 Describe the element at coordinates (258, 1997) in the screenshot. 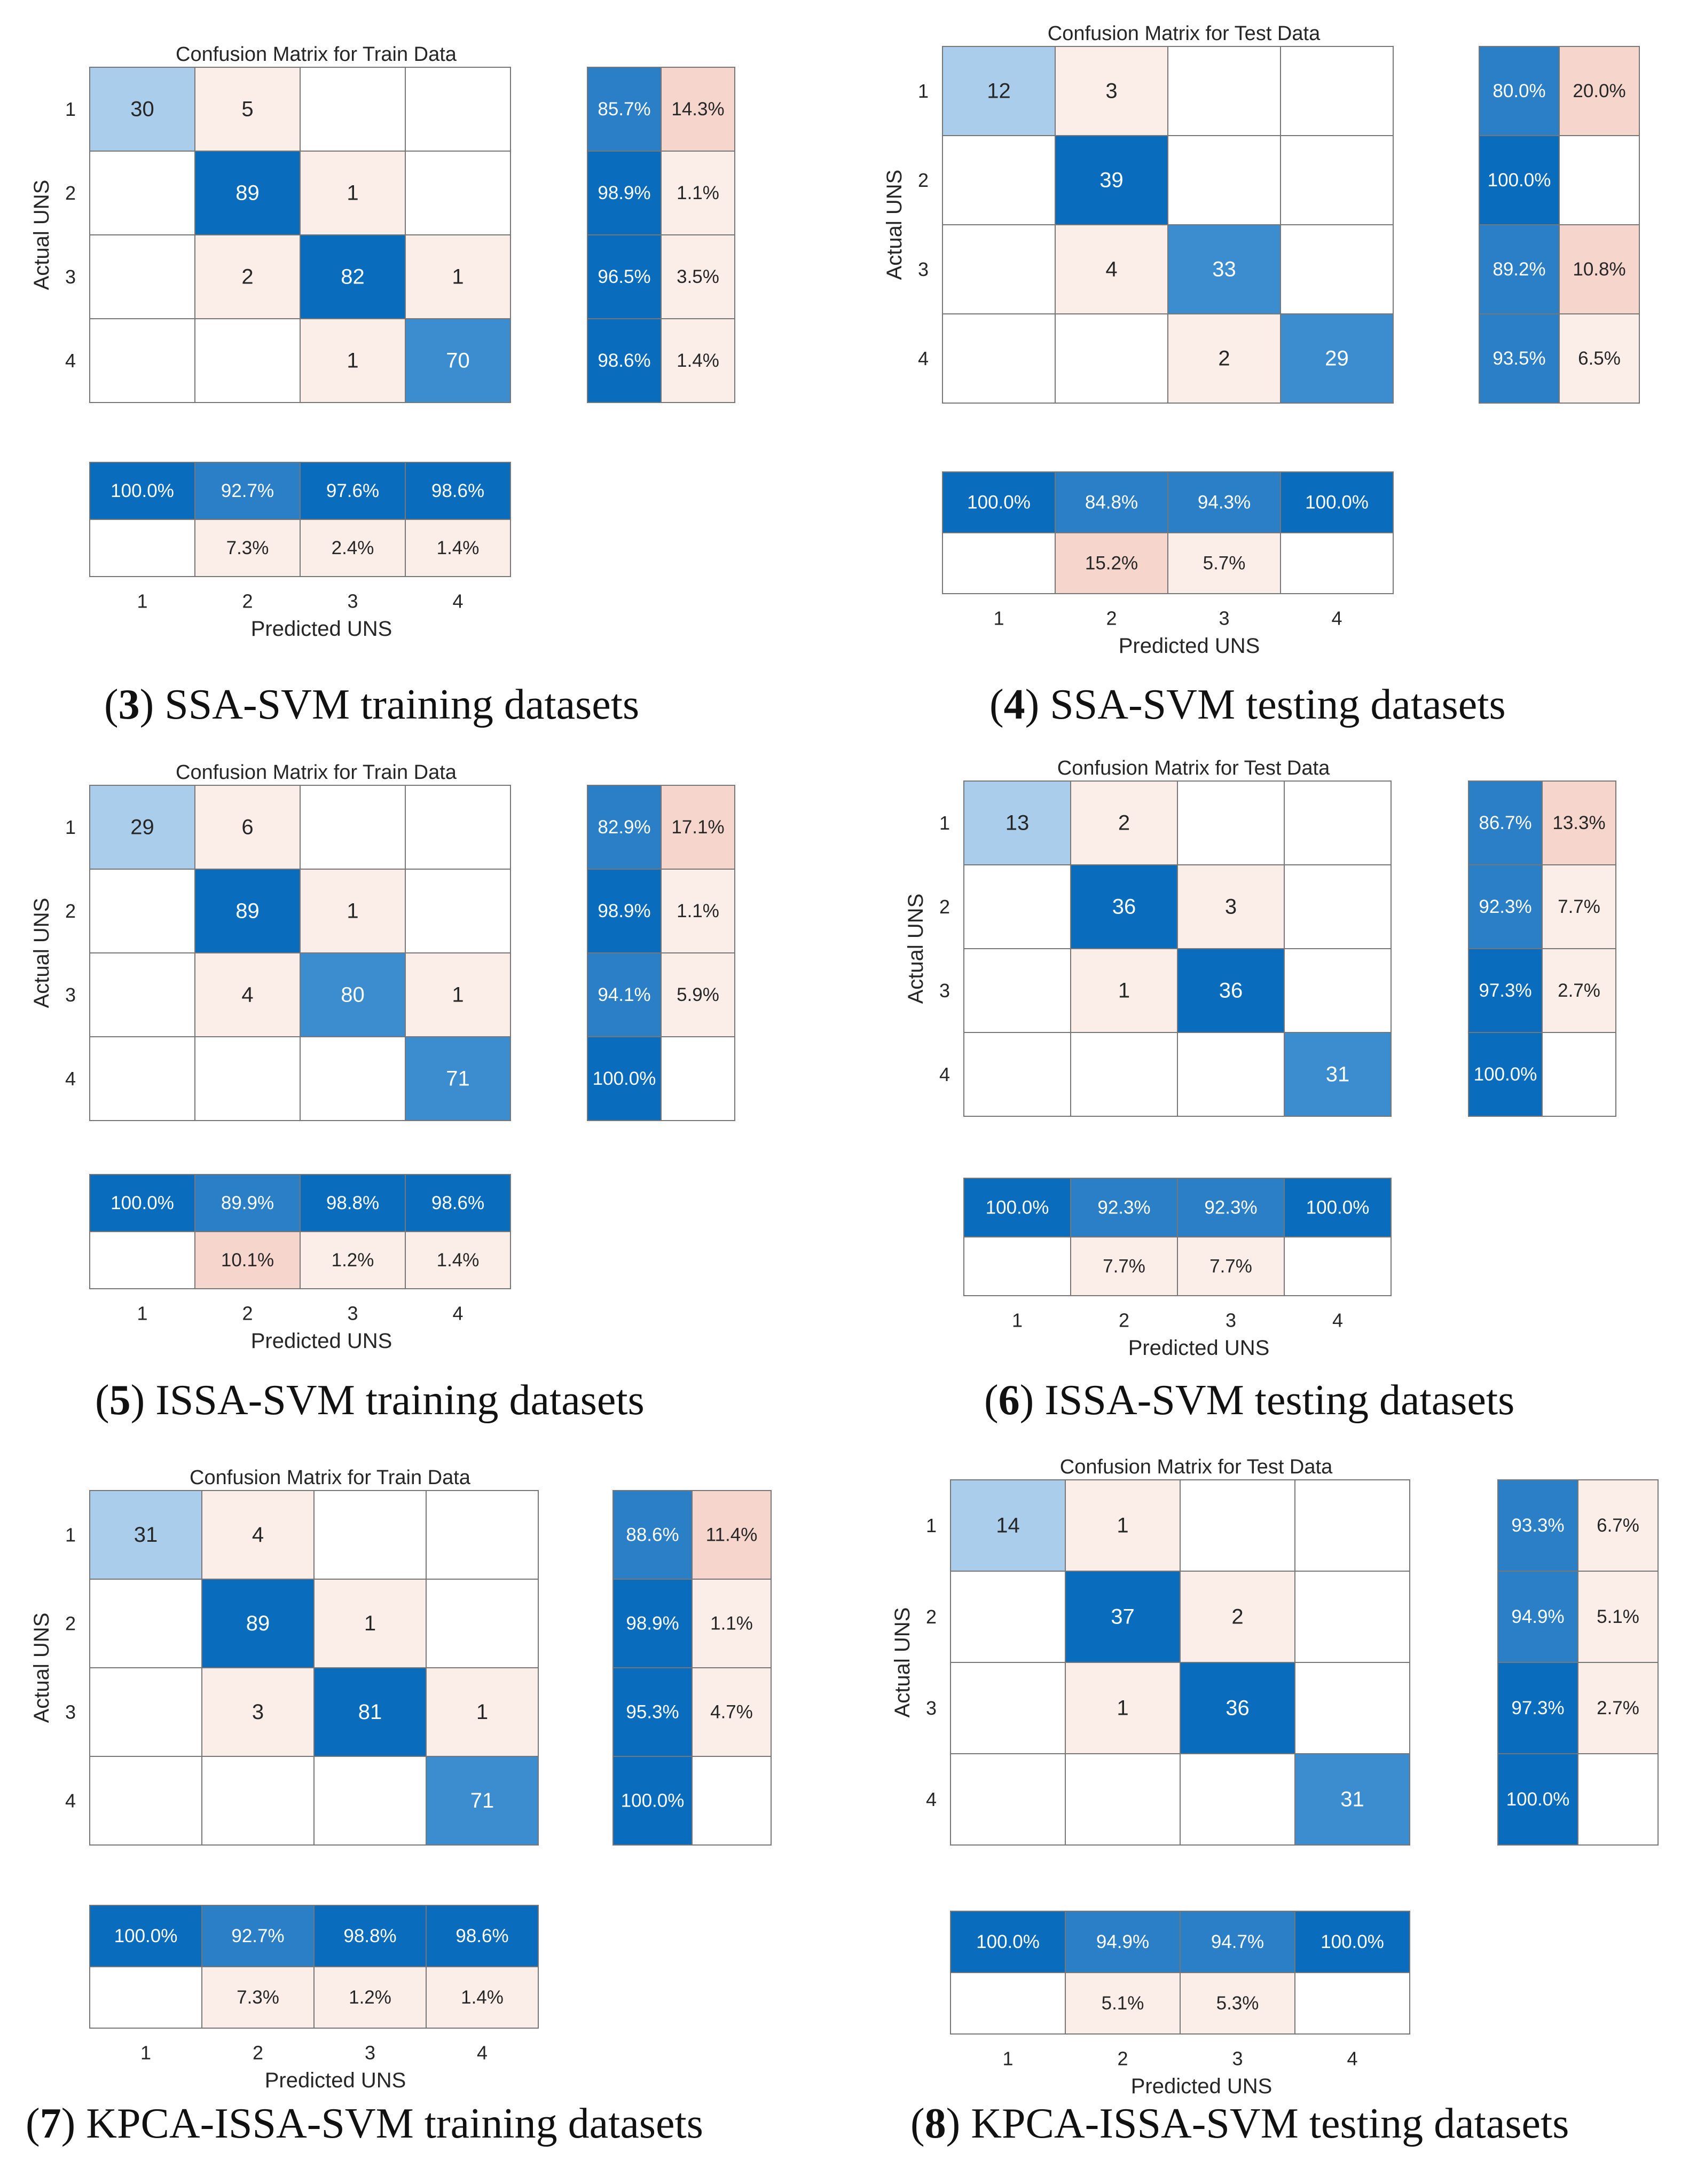

I see `col-summary-value: 7.3%` at that location.